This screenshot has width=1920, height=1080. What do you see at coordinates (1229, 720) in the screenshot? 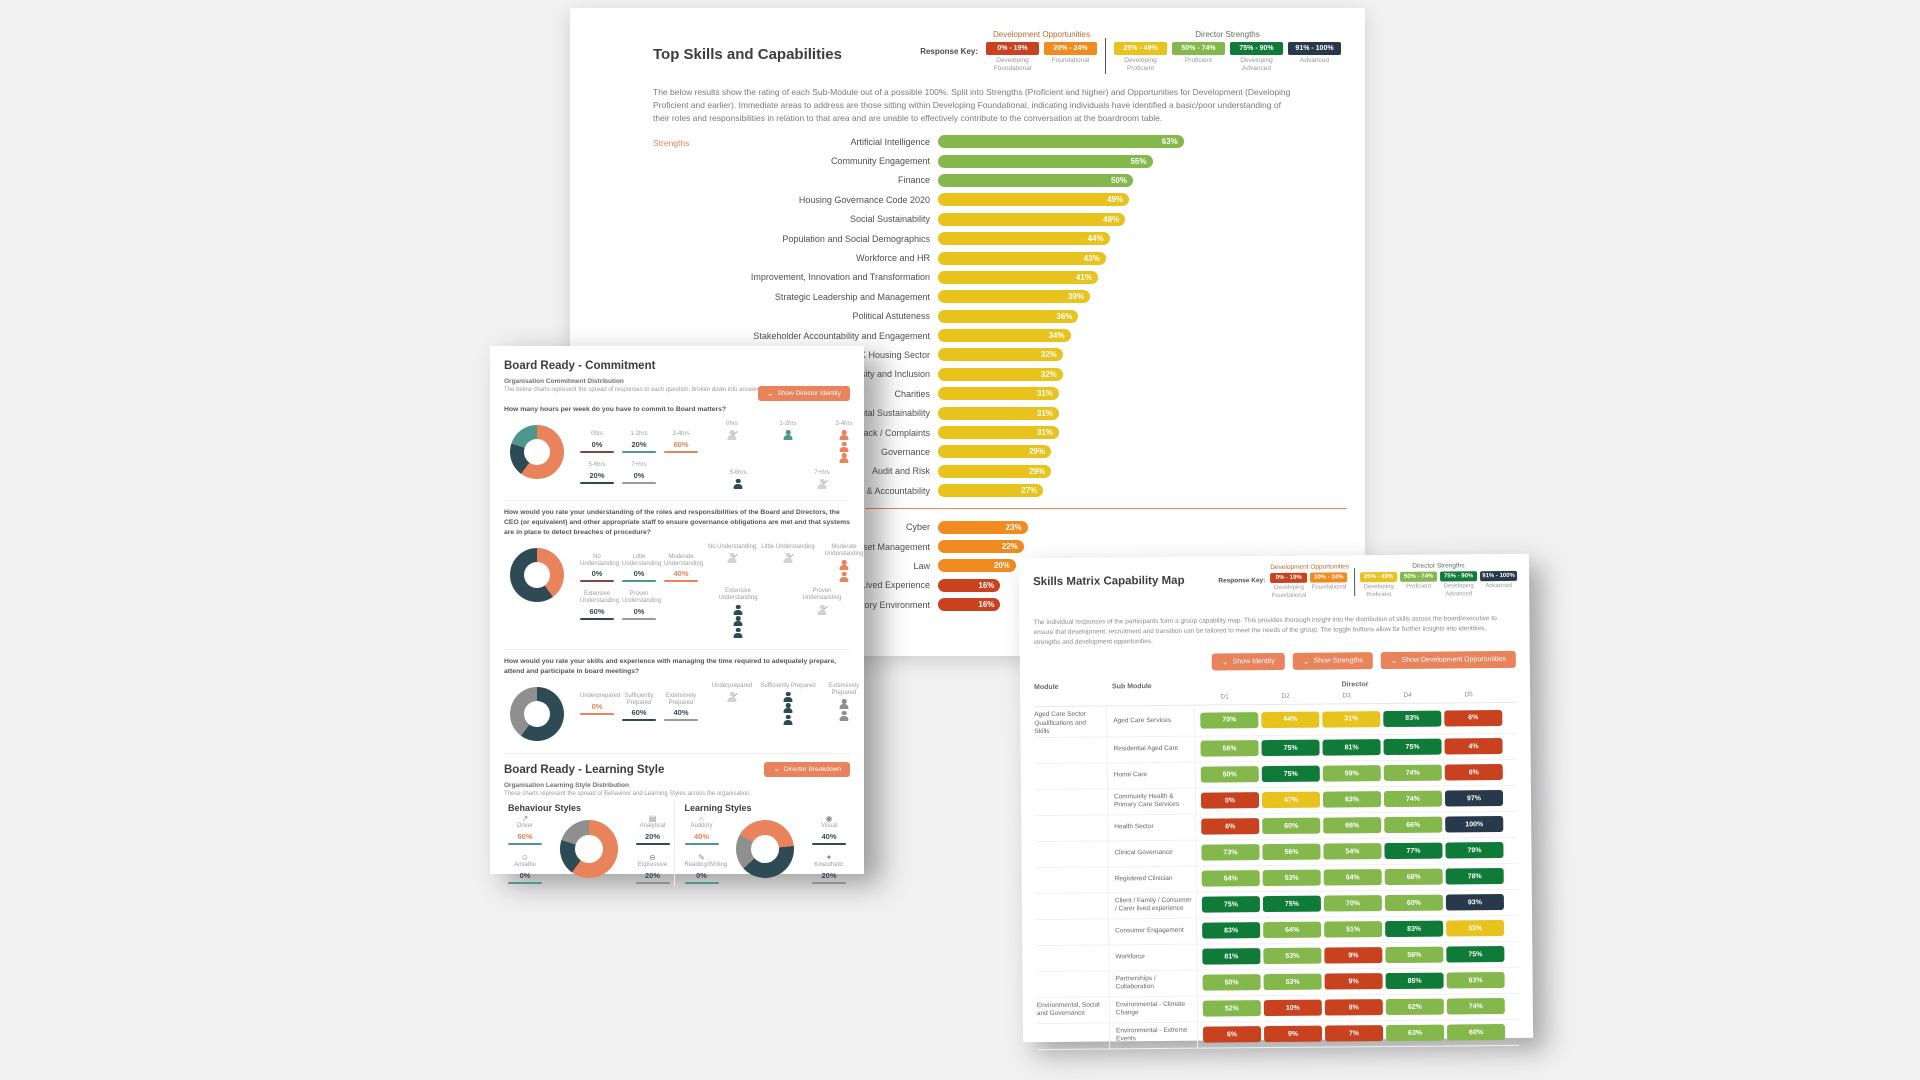
I see `capability-cell: 70%` at bounding box center [1229, 720].